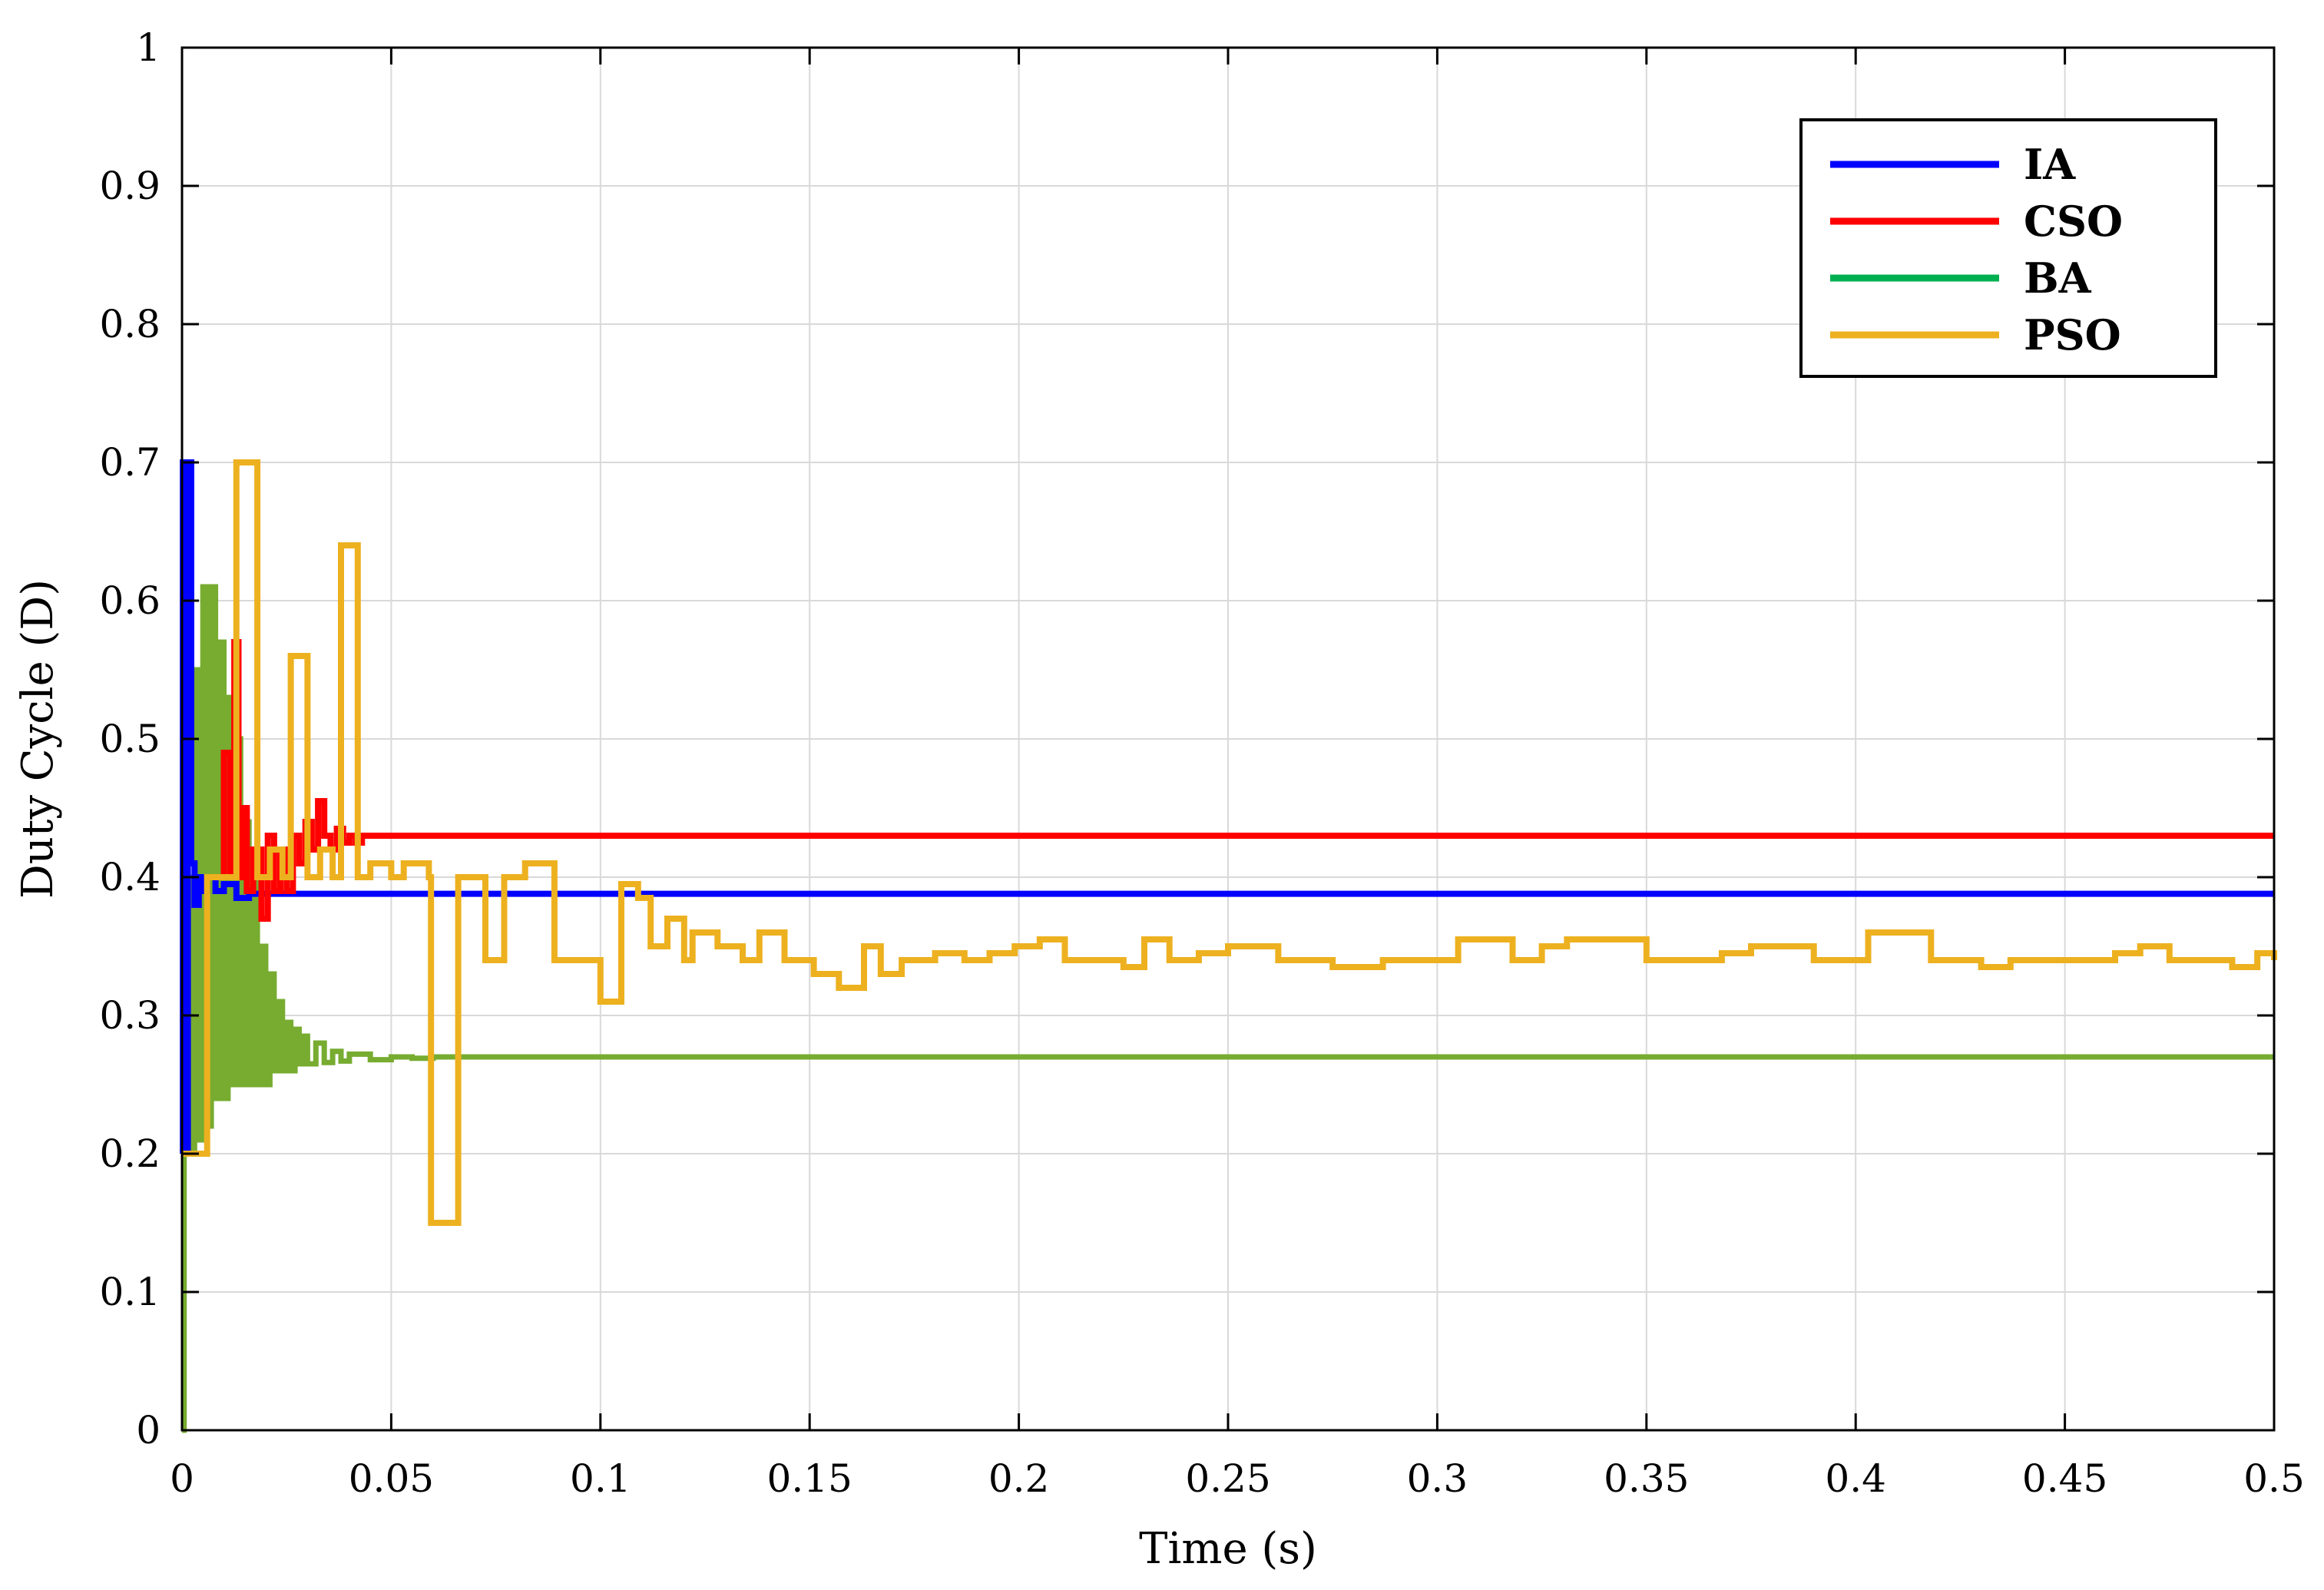 The height and width of the screenshot is (1590, 2324). Describe the element at coordinates (2274, 1478) in the screenshot. I see `x-tick-label: 0.5` at that location.